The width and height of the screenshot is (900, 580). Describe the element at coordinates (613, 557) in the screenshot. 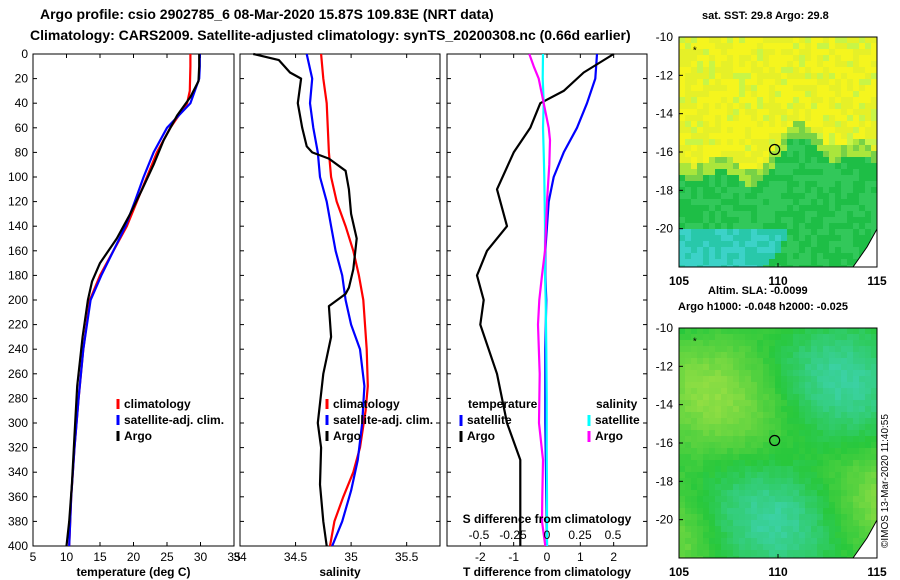

I see `x-tick-label: 2` at that location.